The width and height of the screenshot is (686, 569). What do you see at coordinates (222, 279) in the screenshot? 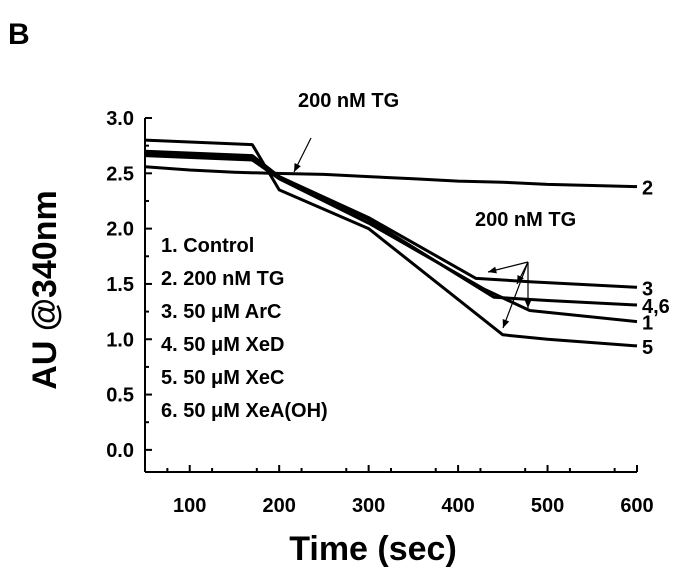
I see `legend-item-2: 2. 200 nM TG` at bounding box center [222, 279].